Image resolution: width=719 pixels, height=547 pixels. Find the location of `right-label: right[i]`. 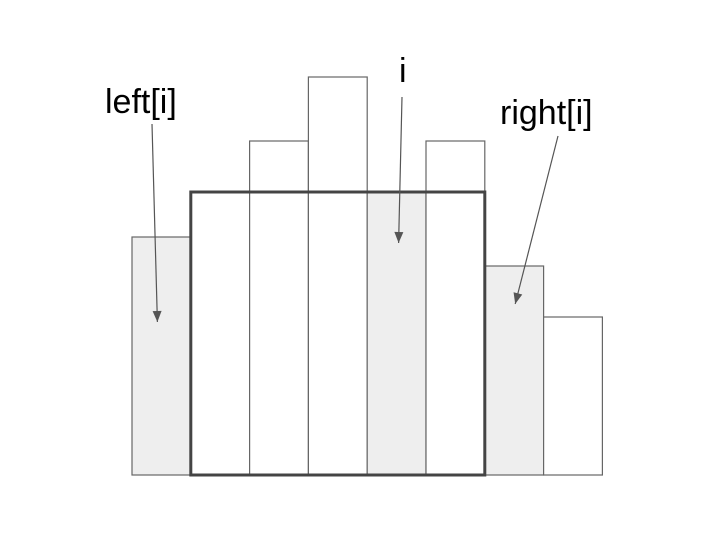

right-label: right[i] is located at coordinates (546, 113).